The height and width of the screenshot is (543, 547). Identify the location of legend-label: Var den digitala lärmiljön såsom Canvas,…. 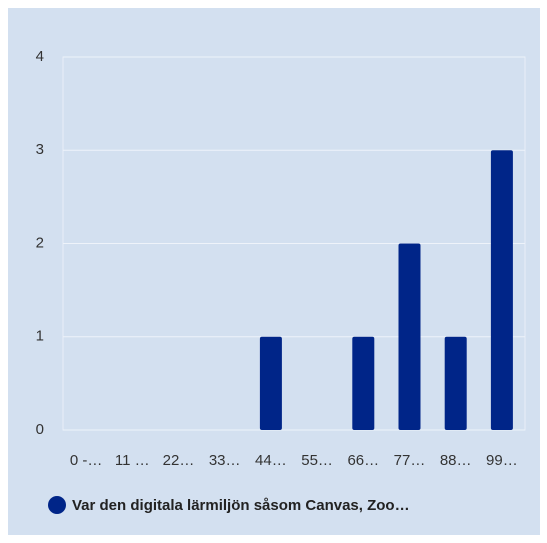
(241, 505).